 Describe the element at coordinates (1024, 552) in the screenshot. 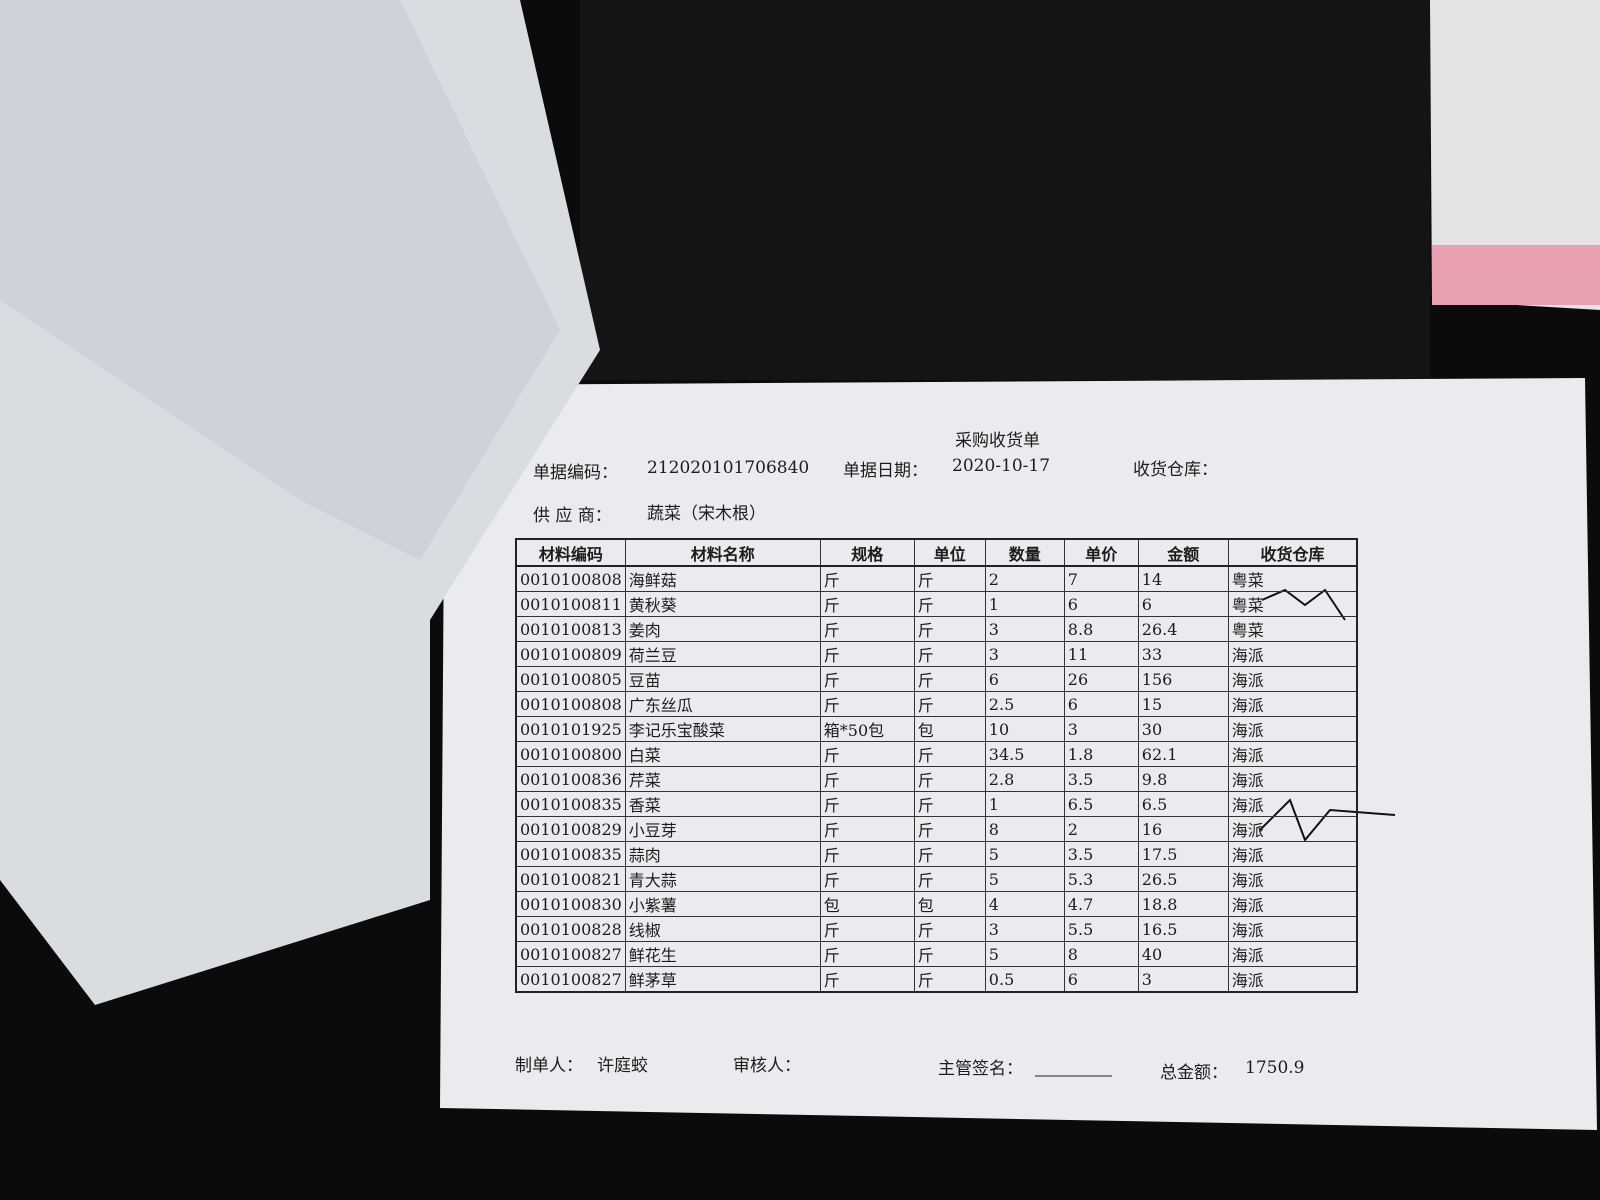

I see `column-header: 数量` at that location.